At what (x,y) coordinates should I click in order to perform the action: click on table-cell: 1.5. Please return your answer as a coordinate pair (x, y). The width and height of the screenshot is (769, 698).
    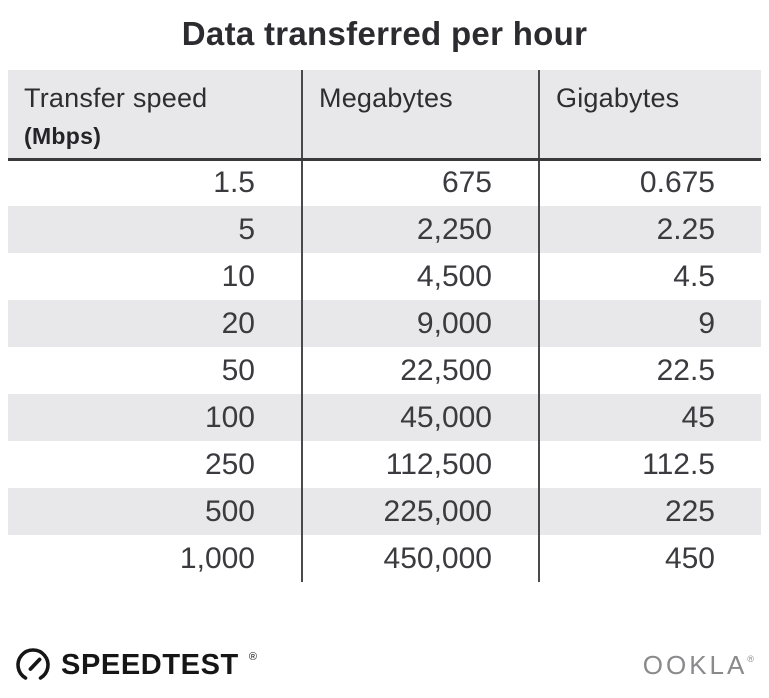
    Looking at the image, I should click on (234, 183).